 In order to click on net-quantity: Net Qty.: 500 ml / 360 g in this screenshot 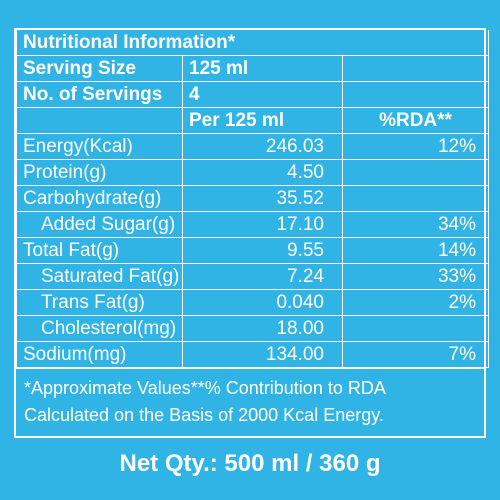, I will do `click(250, 463)`.